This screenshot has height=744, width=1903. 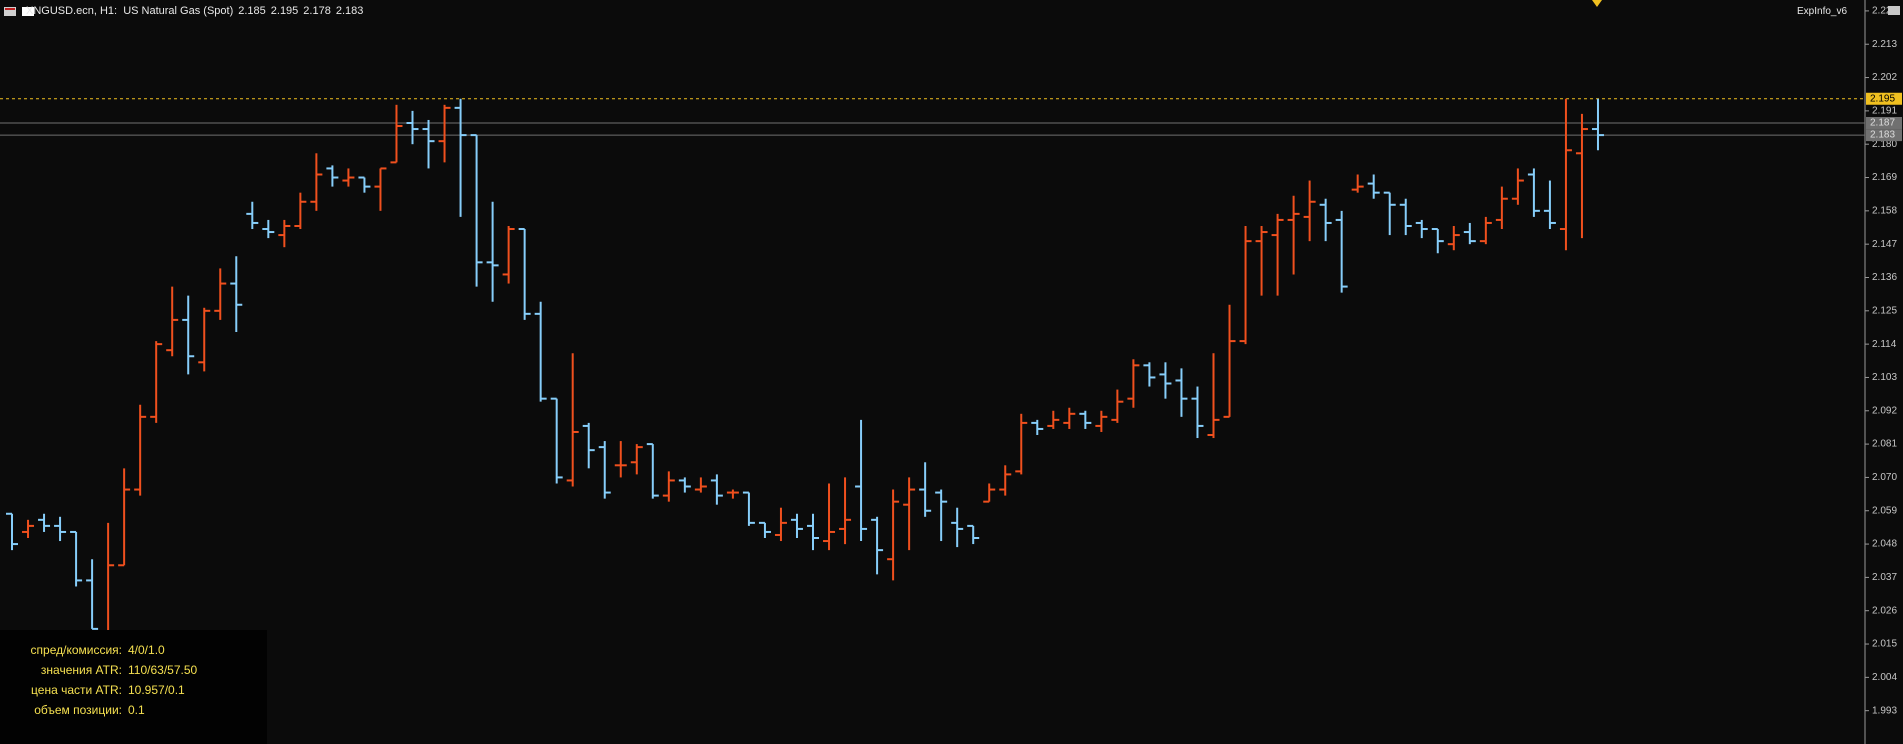 I want to click on chart-icon, so click(x=28, y=11).